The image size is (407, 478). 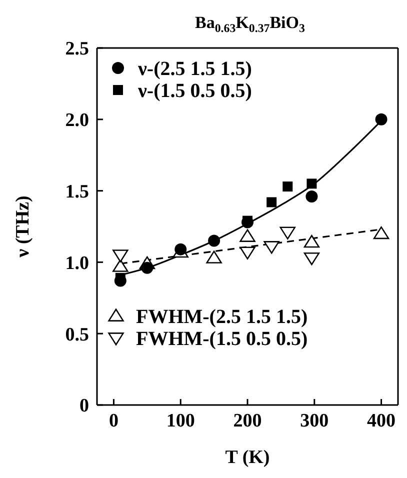 What do you see at coordinates (247, 457) in the screenshot?
I see `x-axis-title: T (K)` at bounding box center [247, 457].